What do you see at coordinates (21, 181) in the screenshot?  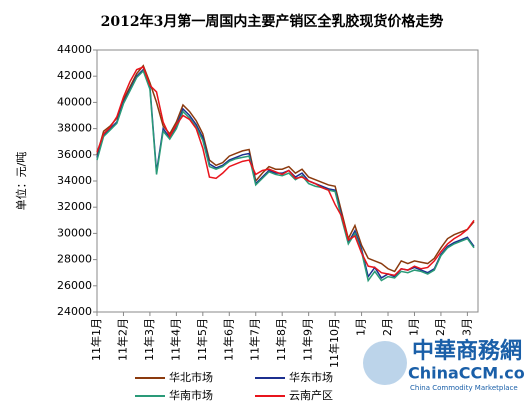 I see `y-axis-label: 单位：元/吨` at bounding box center [21, 181].